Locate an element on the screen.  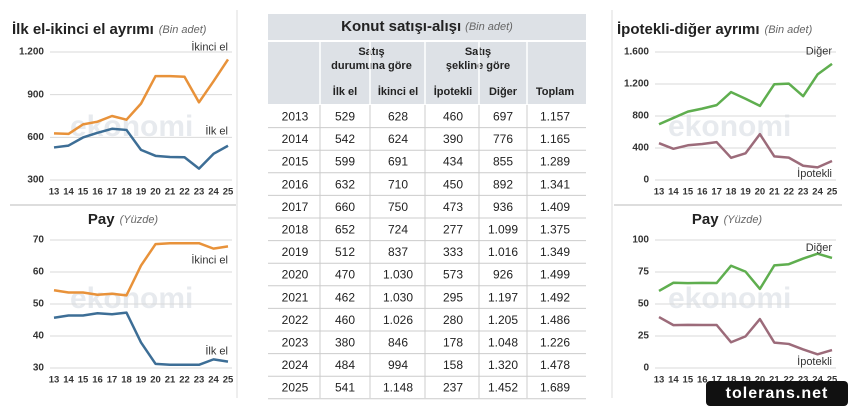
table-cell: 2020 is located at coordinates (295, 275).